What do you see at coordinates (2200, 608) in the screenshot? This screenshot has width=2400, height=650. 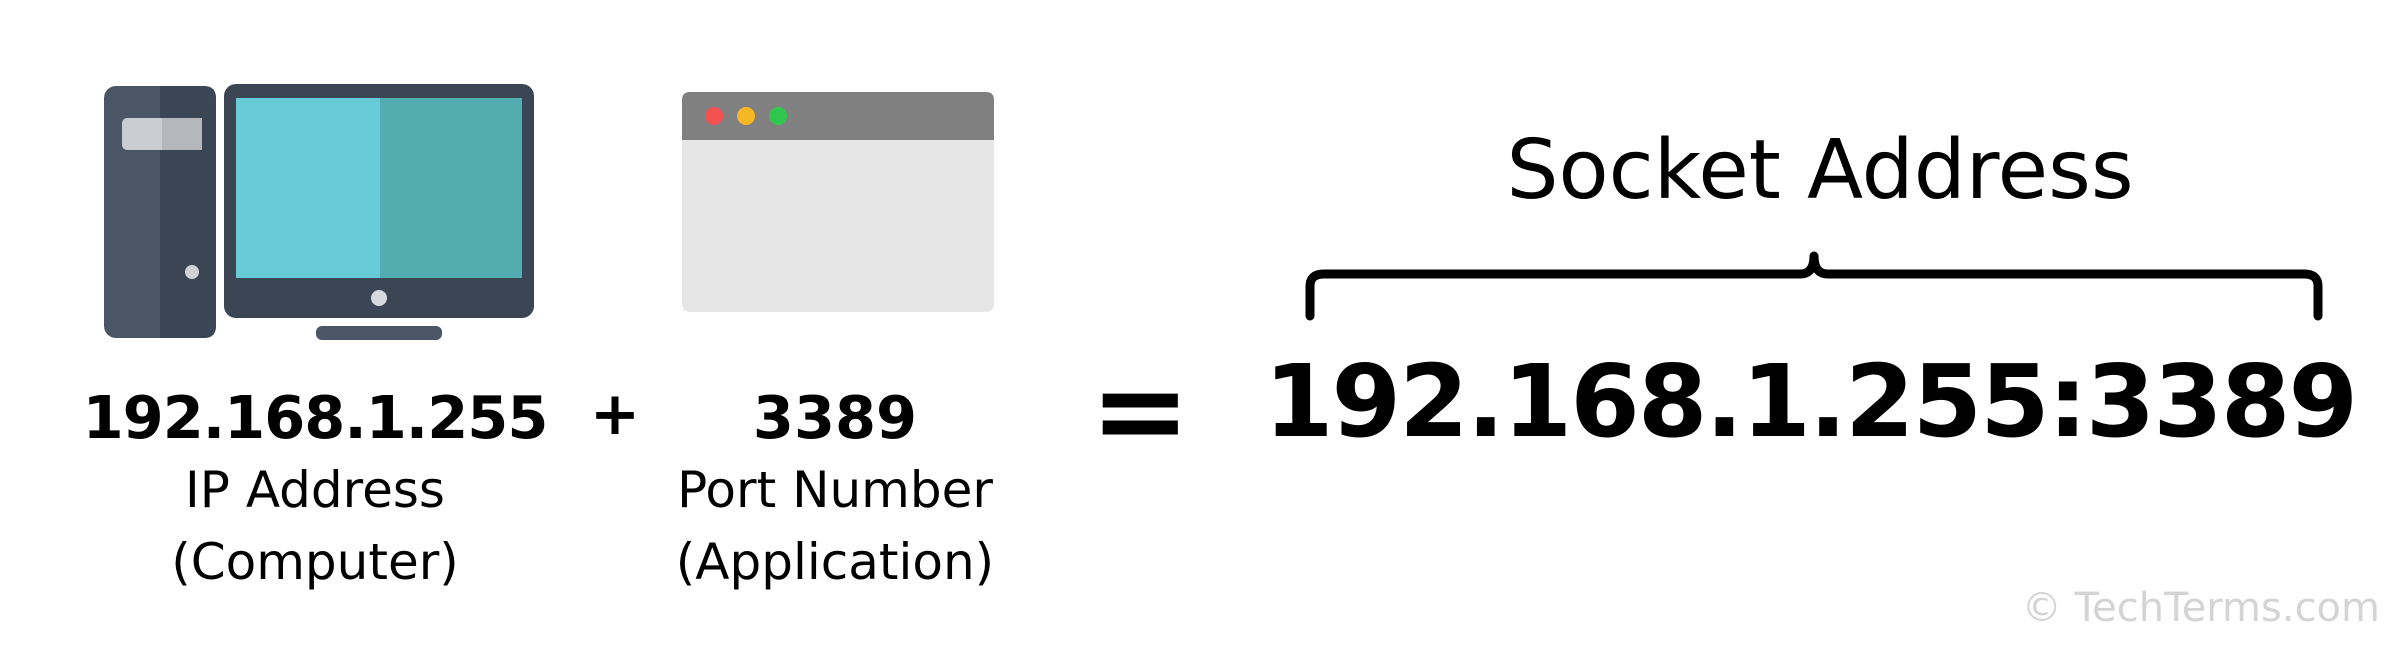 I see `copyright-watermark: © TechTerms.com` at bounding box center [2200, 608].